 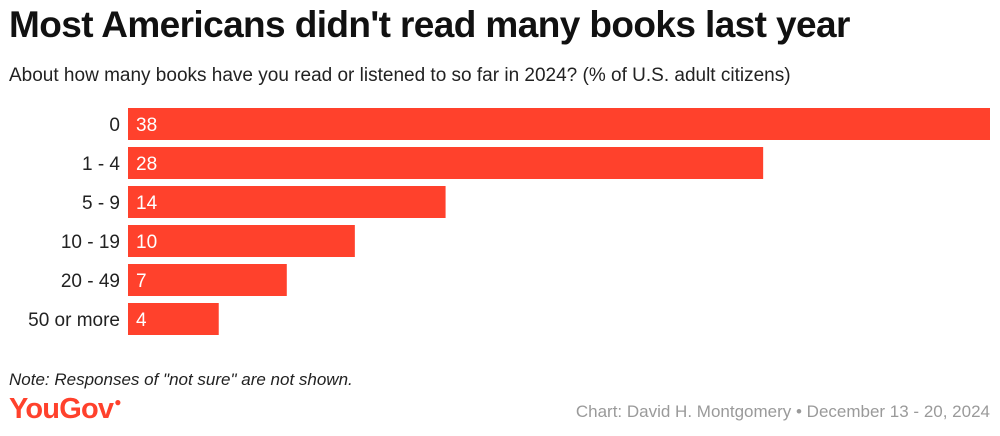 What do you see at coordinates (147, 203) in the screenshot?
I see `data-label-2: 14` at bounding box center [147, 203].